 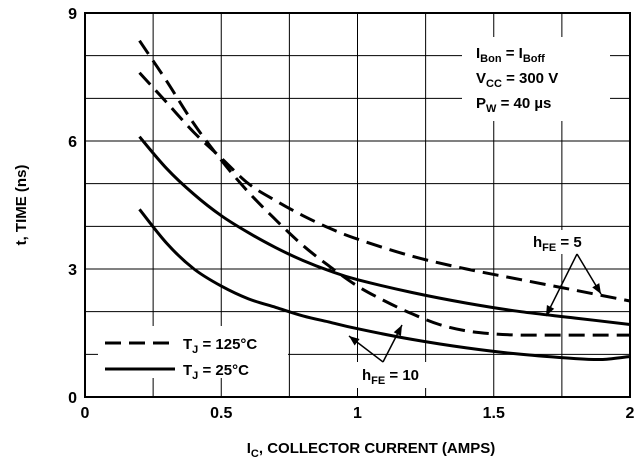 What do you see at coordinates (561, 285) in the screenshot?
I see `annotation-arrow` at bounding box center [561, 285].